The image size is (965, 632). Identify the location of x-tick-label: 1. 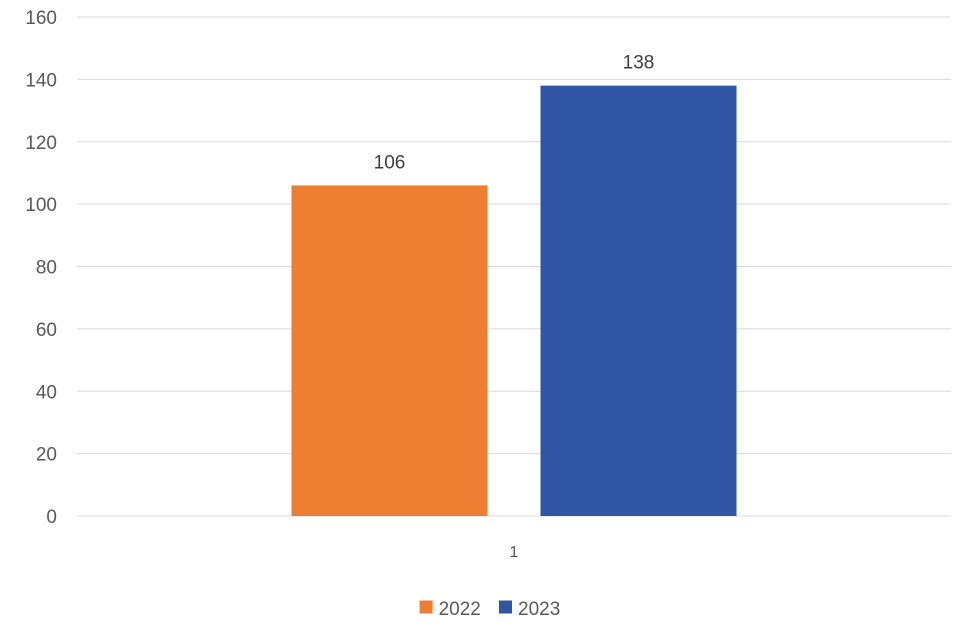
(514, 552).